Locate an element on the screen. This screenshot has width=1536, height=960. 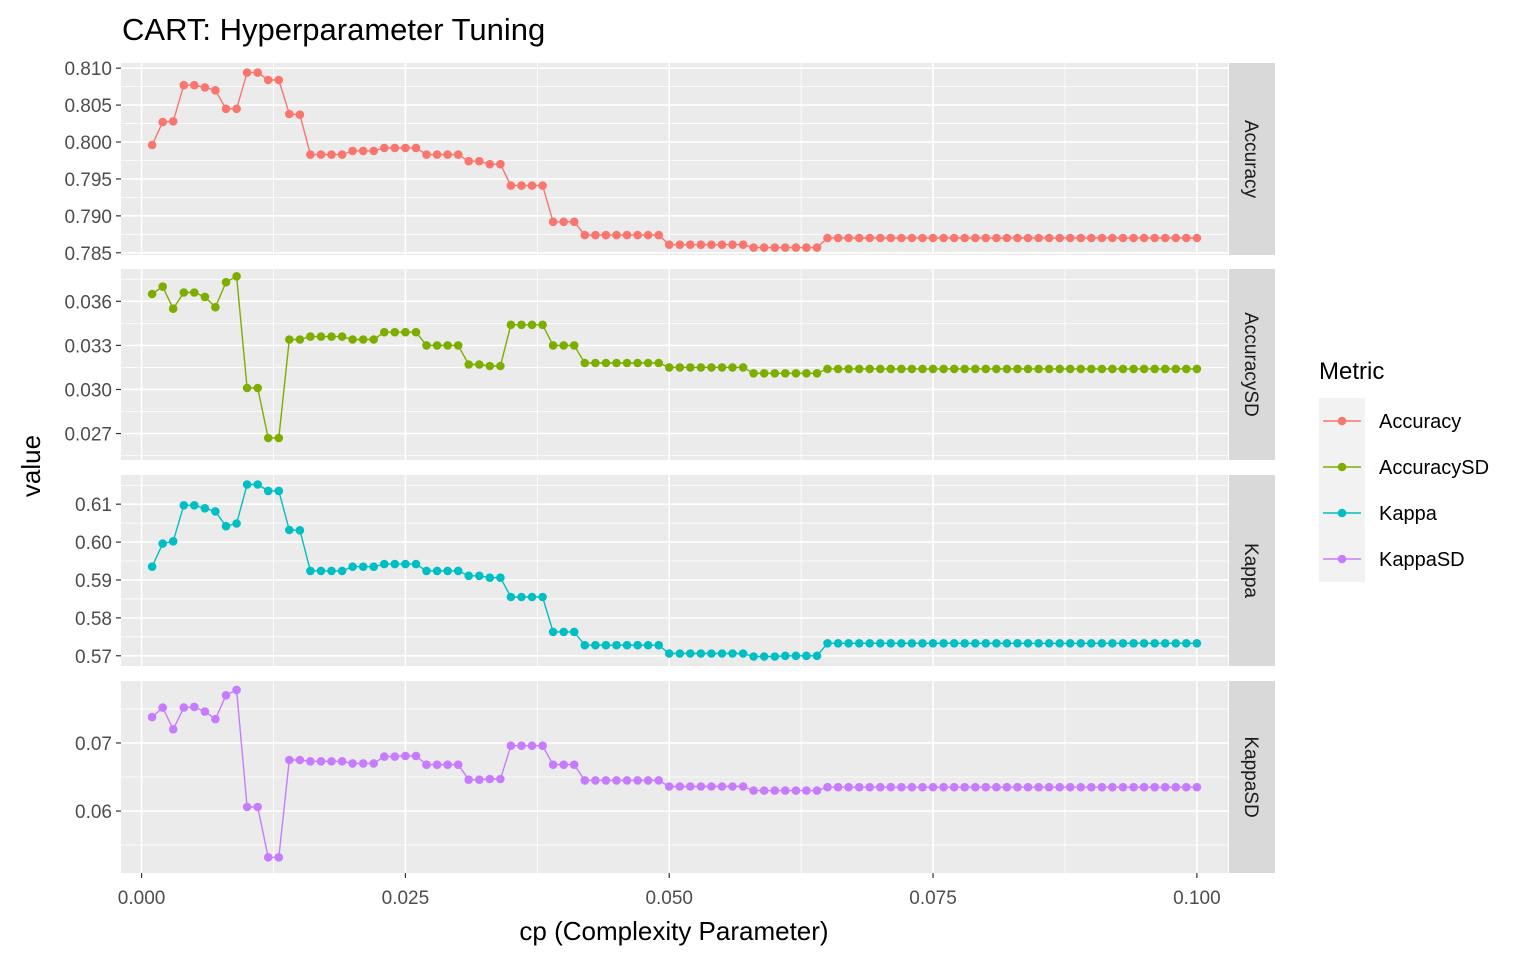
legend-key-point is located at coordinates (1342, 513).